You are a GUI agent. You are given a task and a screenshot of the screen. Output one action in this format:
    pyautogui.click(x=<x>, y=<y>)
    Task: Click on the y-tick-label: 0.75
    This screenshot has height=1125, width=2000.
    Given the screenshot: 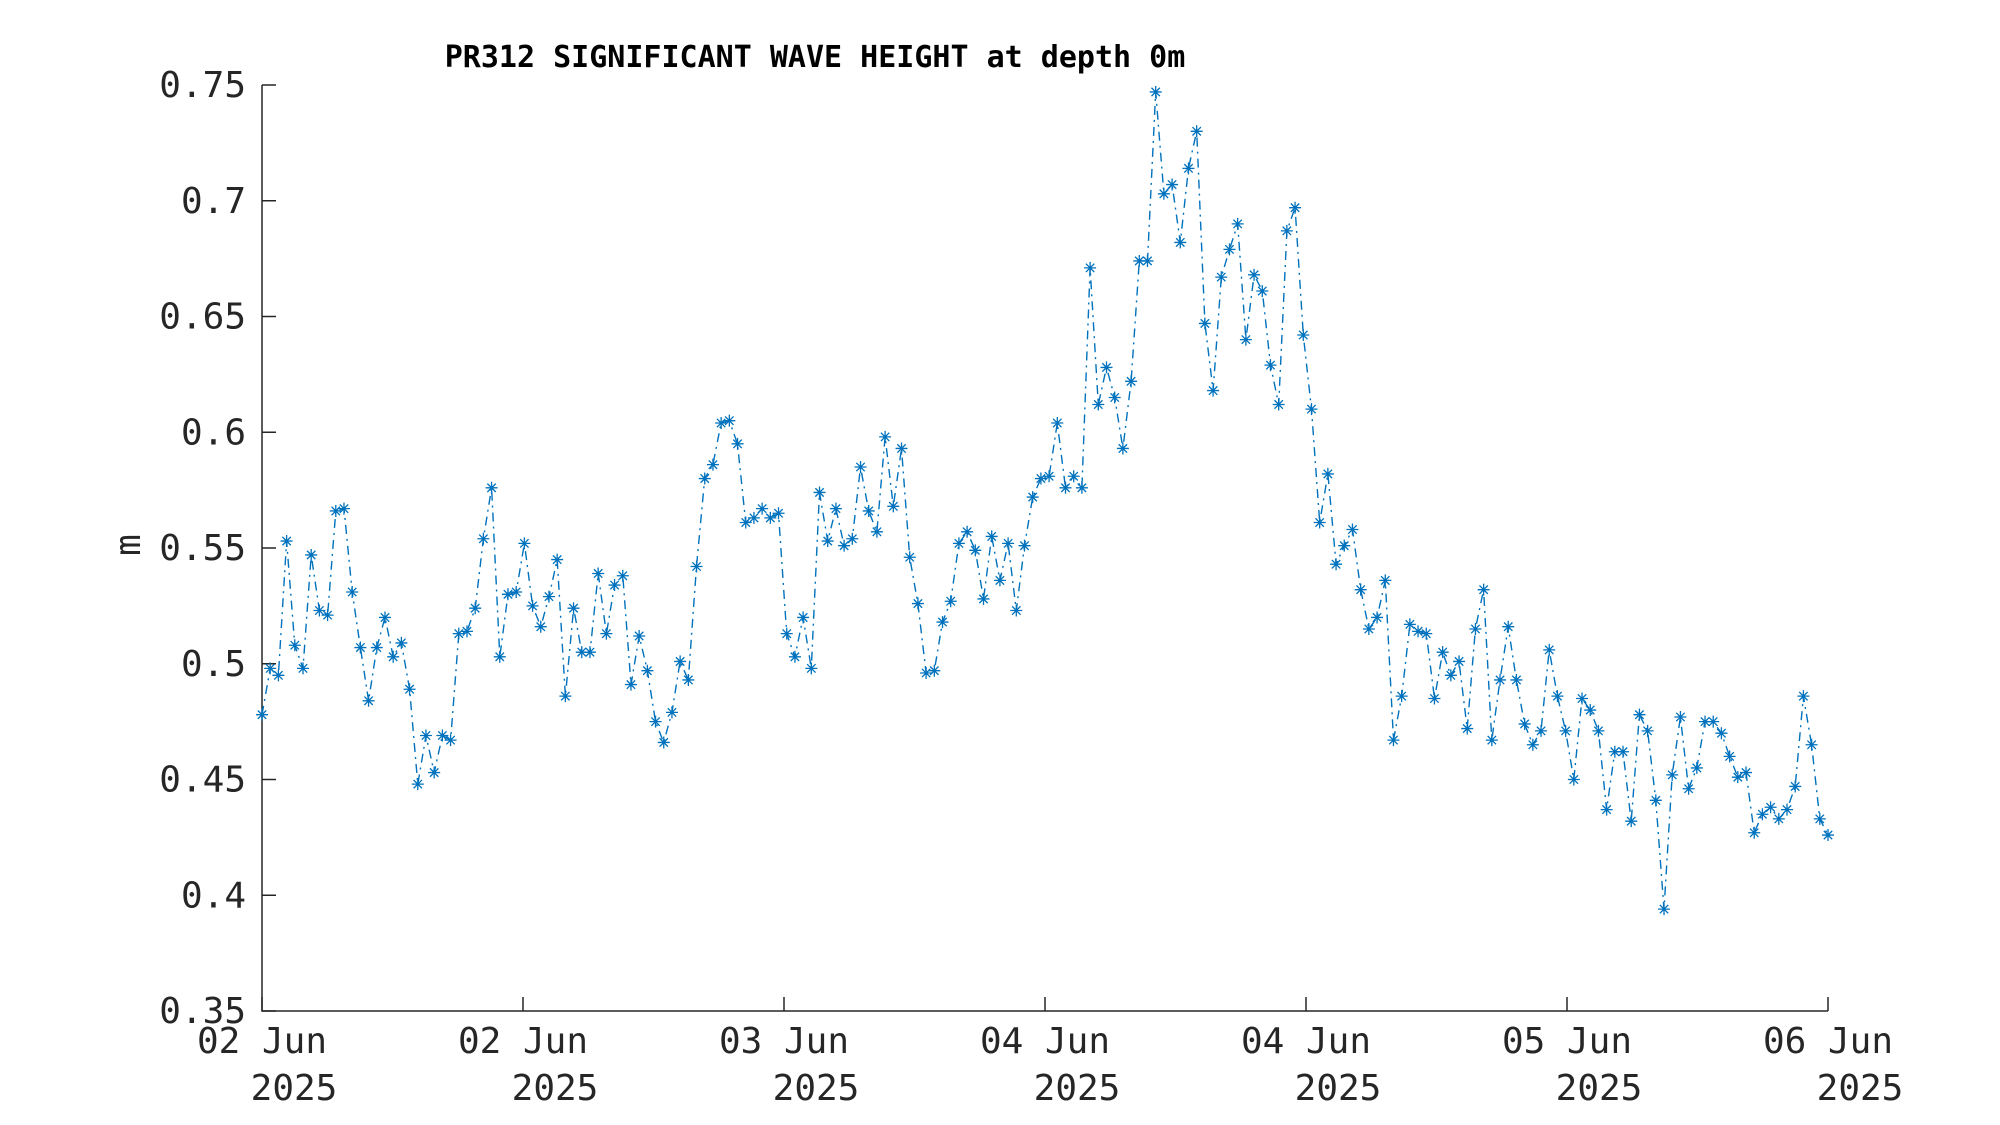 What is the action you would take?
    pyautogui.click(x=202, y=85)
    